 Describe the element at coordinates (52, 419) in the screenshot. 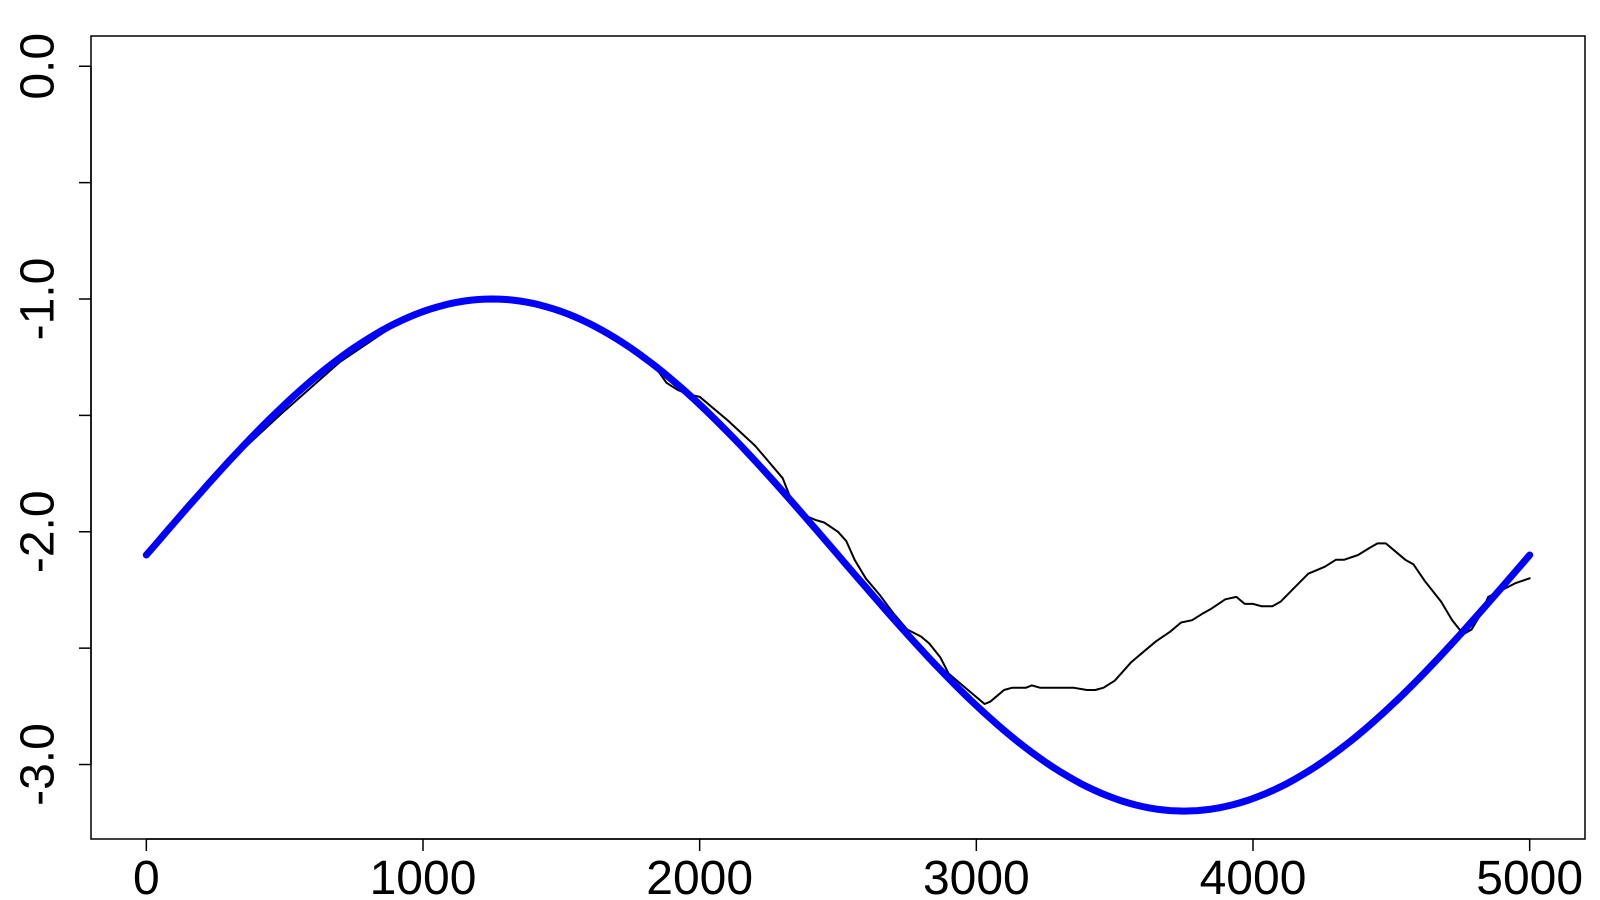

I see `y-axis: 0.0 -1.0 -2.0 -3.0` at that location.